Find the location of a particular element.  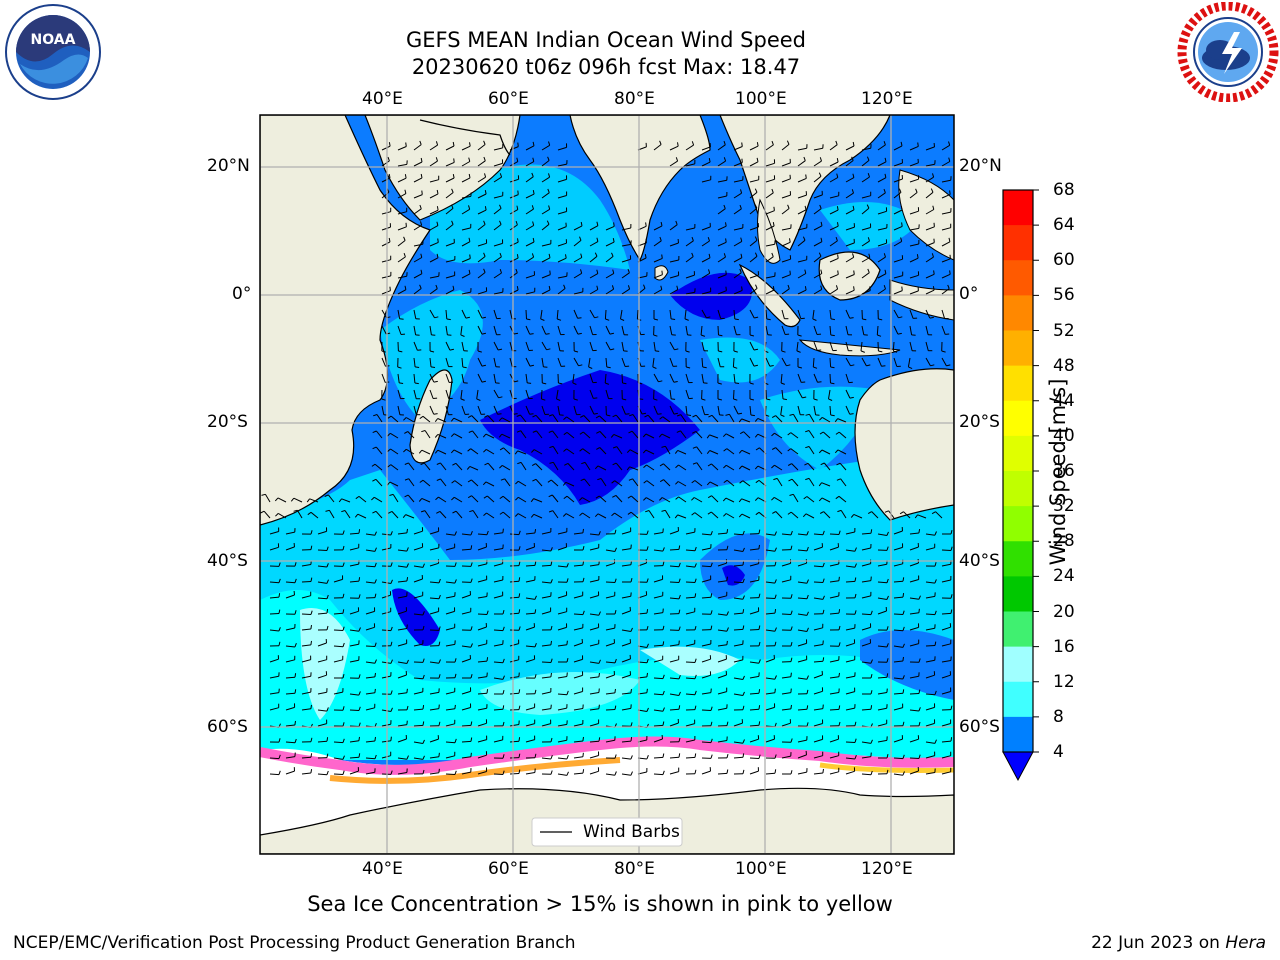

colorbar-tick-label: 44 is located at coordinates (1064, 400).